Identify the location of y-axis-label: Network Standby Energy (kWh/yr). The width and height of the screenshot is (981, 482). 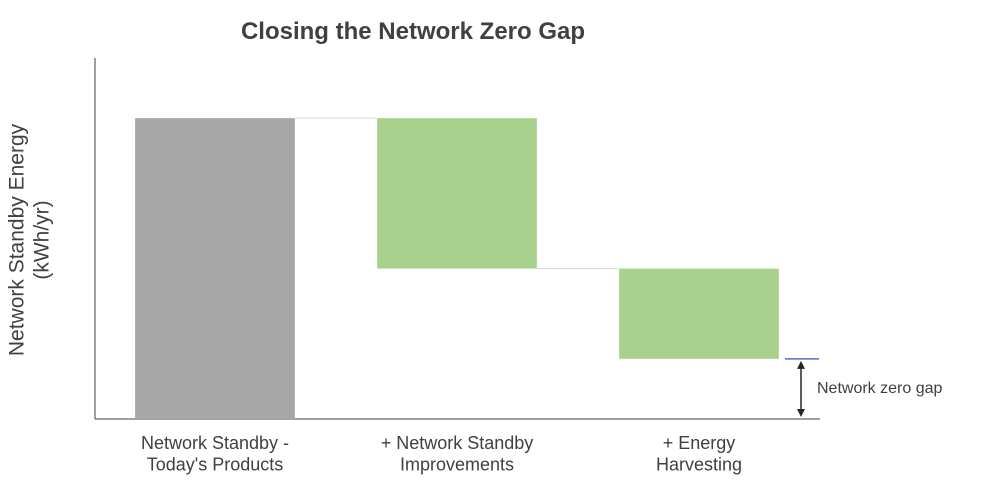
(29, 239).